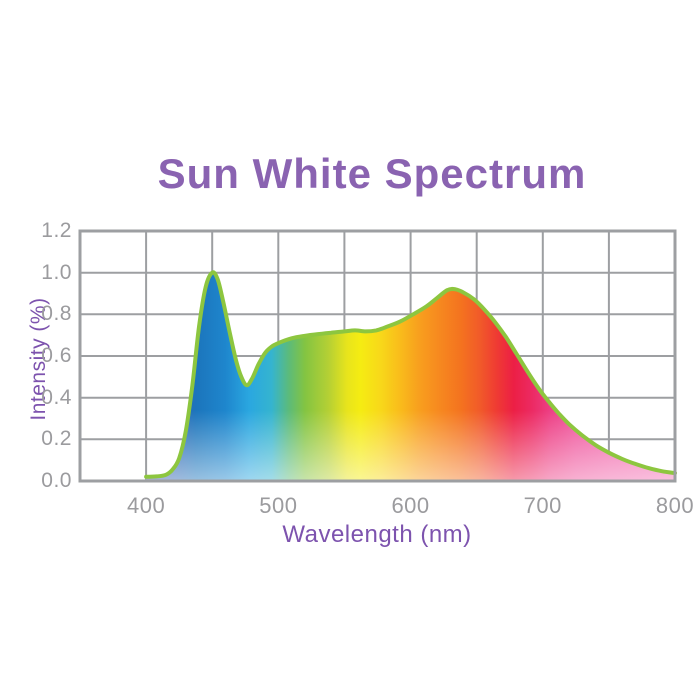  Describe the element at coordinates (377, 534) in the screenshot. I see `x-axis-title: Wavelength (nm)` at that location.